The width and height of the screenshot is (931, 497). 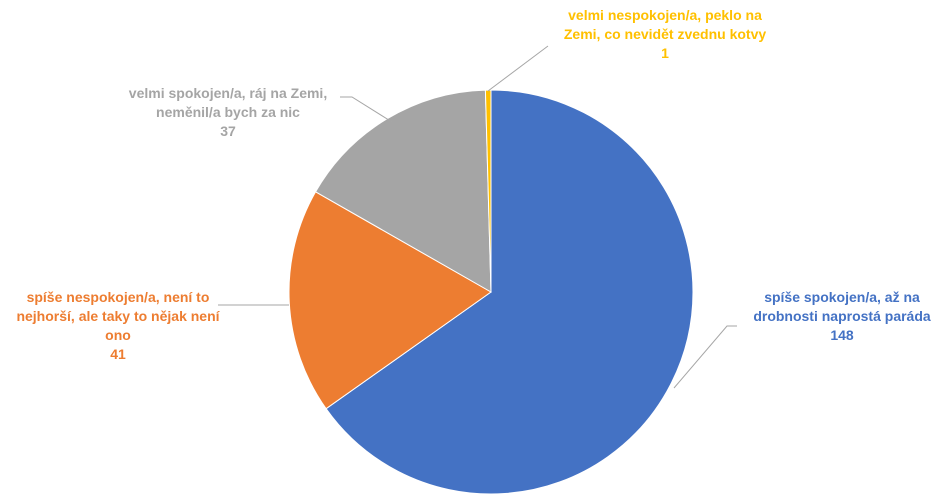 What do you see at coordinates (118, 335) in the screenshot?
I see `data-label-line: ono` at bounding box center [118, 335].